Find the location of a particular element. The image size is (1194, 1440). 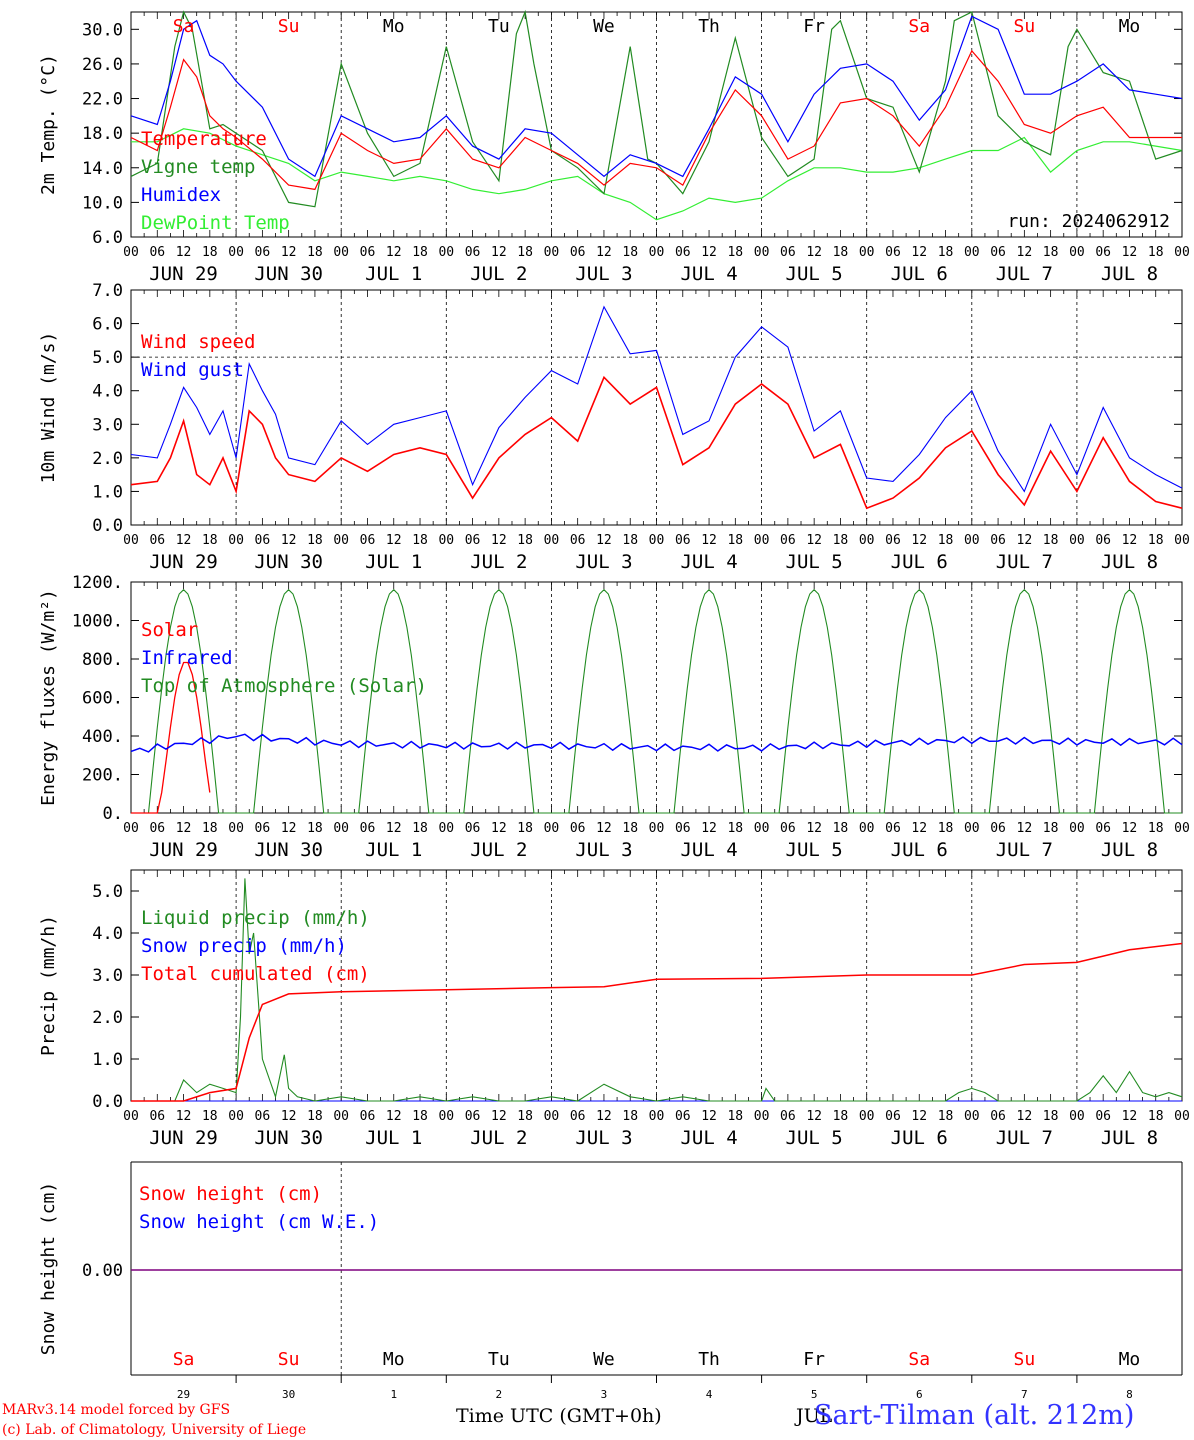

series-liquid-precip-mm-h- is located at coordinates (657, 990).